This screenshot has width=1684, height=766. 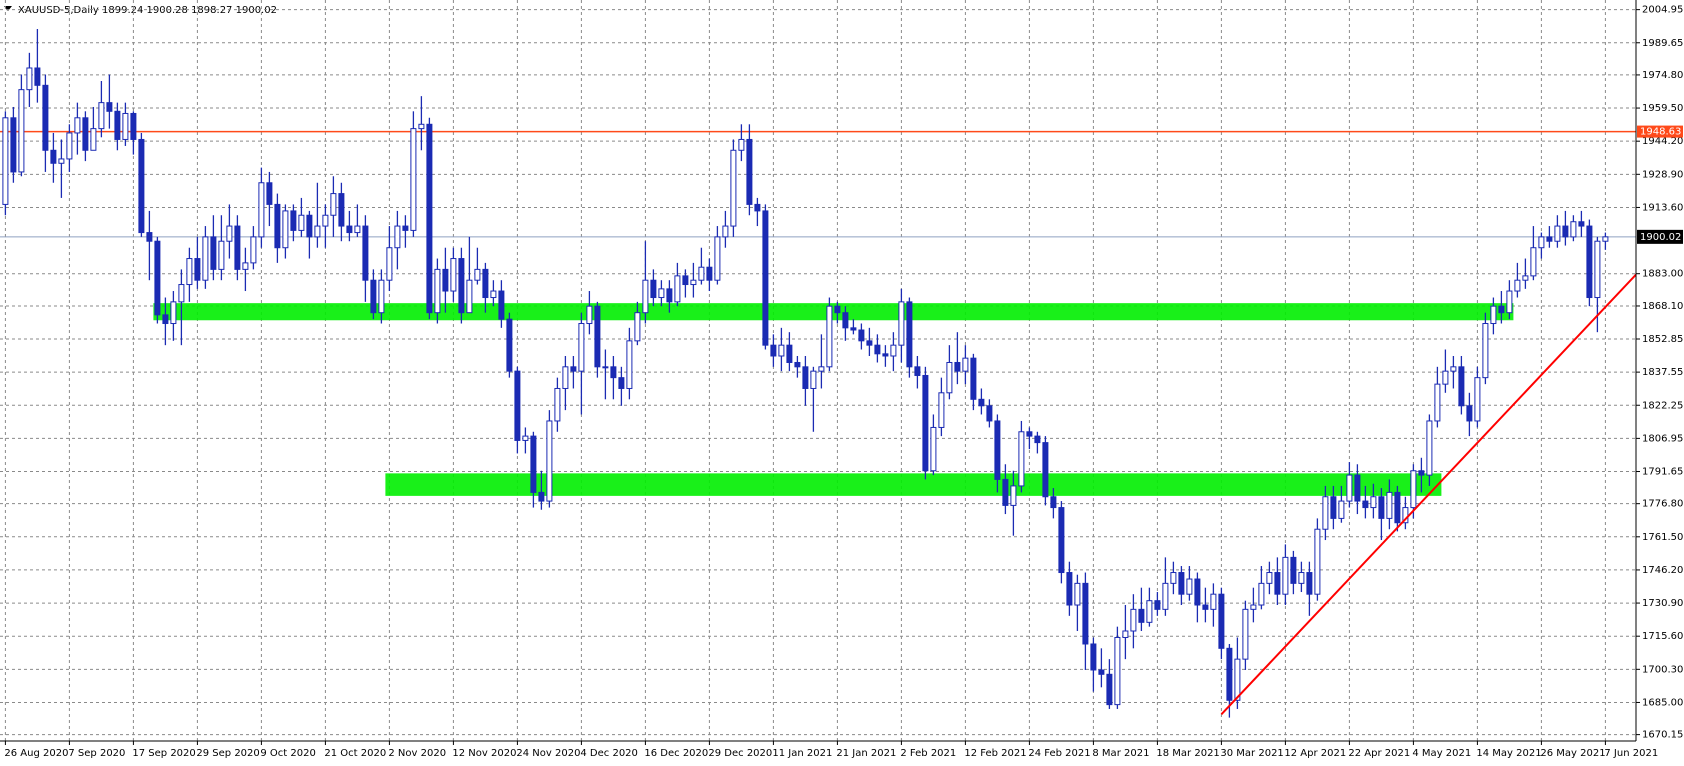 I want to click on y-tick-label: 1791.65, so click(x=1662, y=472).